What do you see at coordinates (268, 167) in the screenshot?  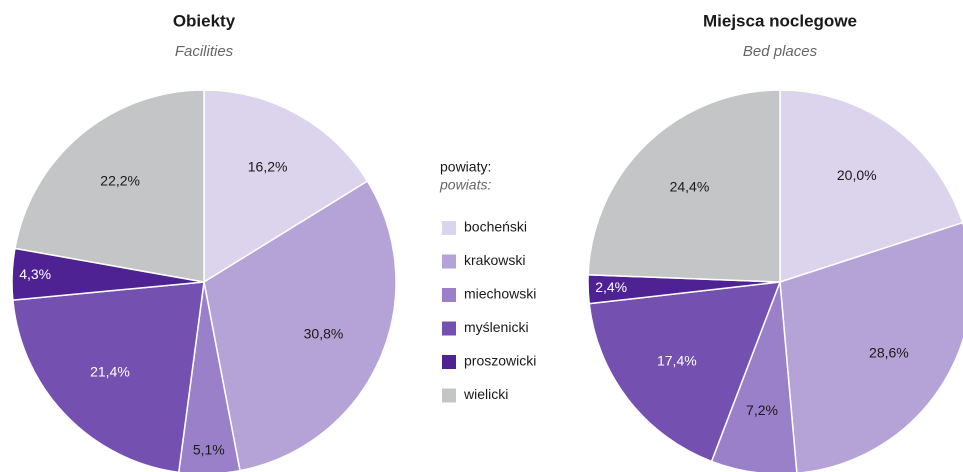 I see `value-label: 16,2%` at bounding box center [268, 167].